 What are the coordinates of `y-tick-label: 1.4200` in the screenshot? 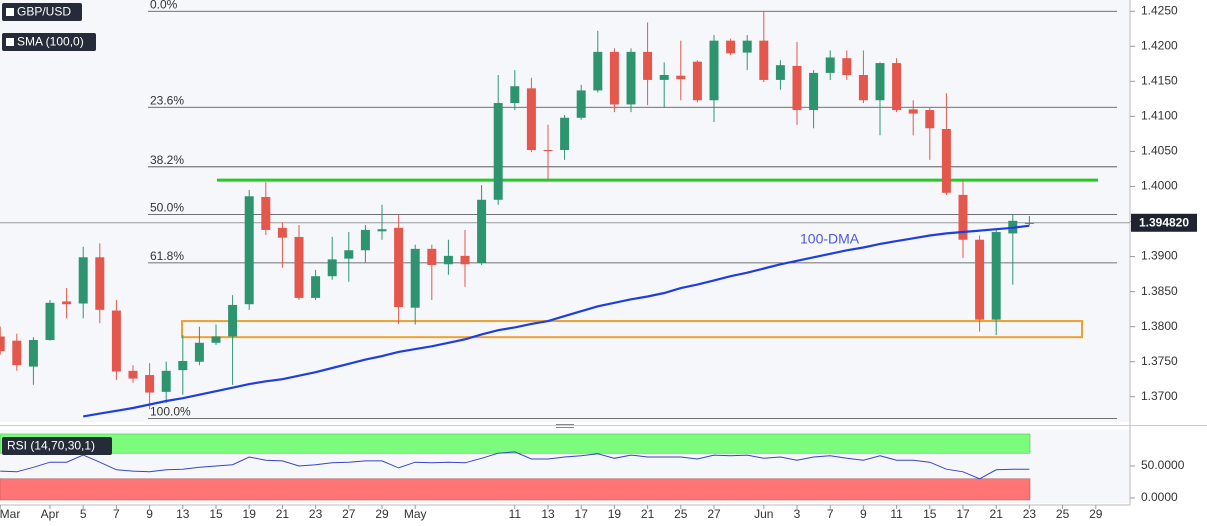 It's located at (1159, 45).